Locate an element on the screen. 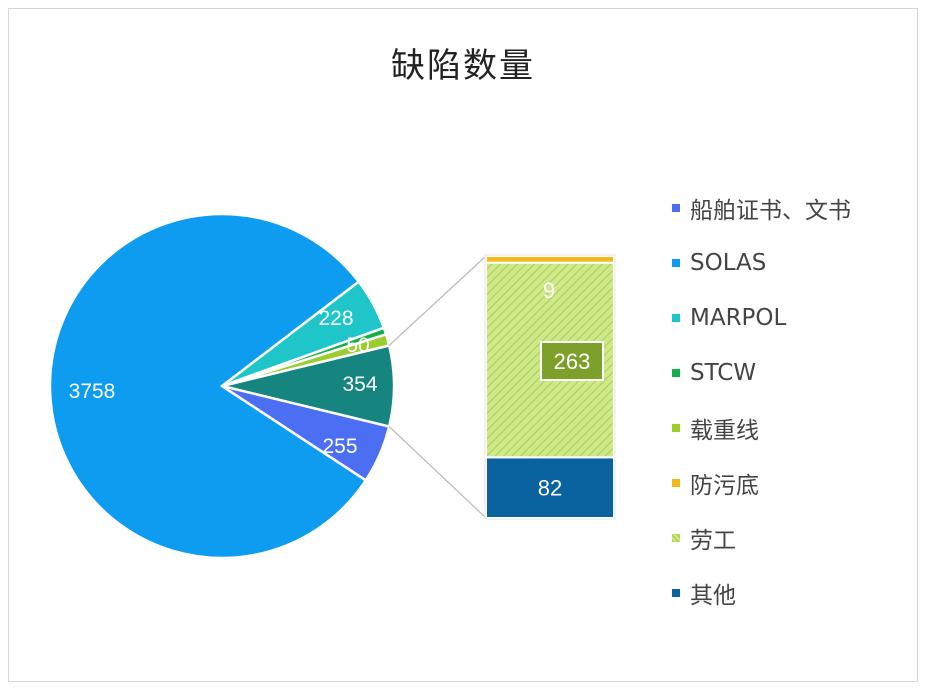 Image resolution: width=926 pixels, height=690 pixels. bar-label-5: 9 is located at coordinates (549, 290).